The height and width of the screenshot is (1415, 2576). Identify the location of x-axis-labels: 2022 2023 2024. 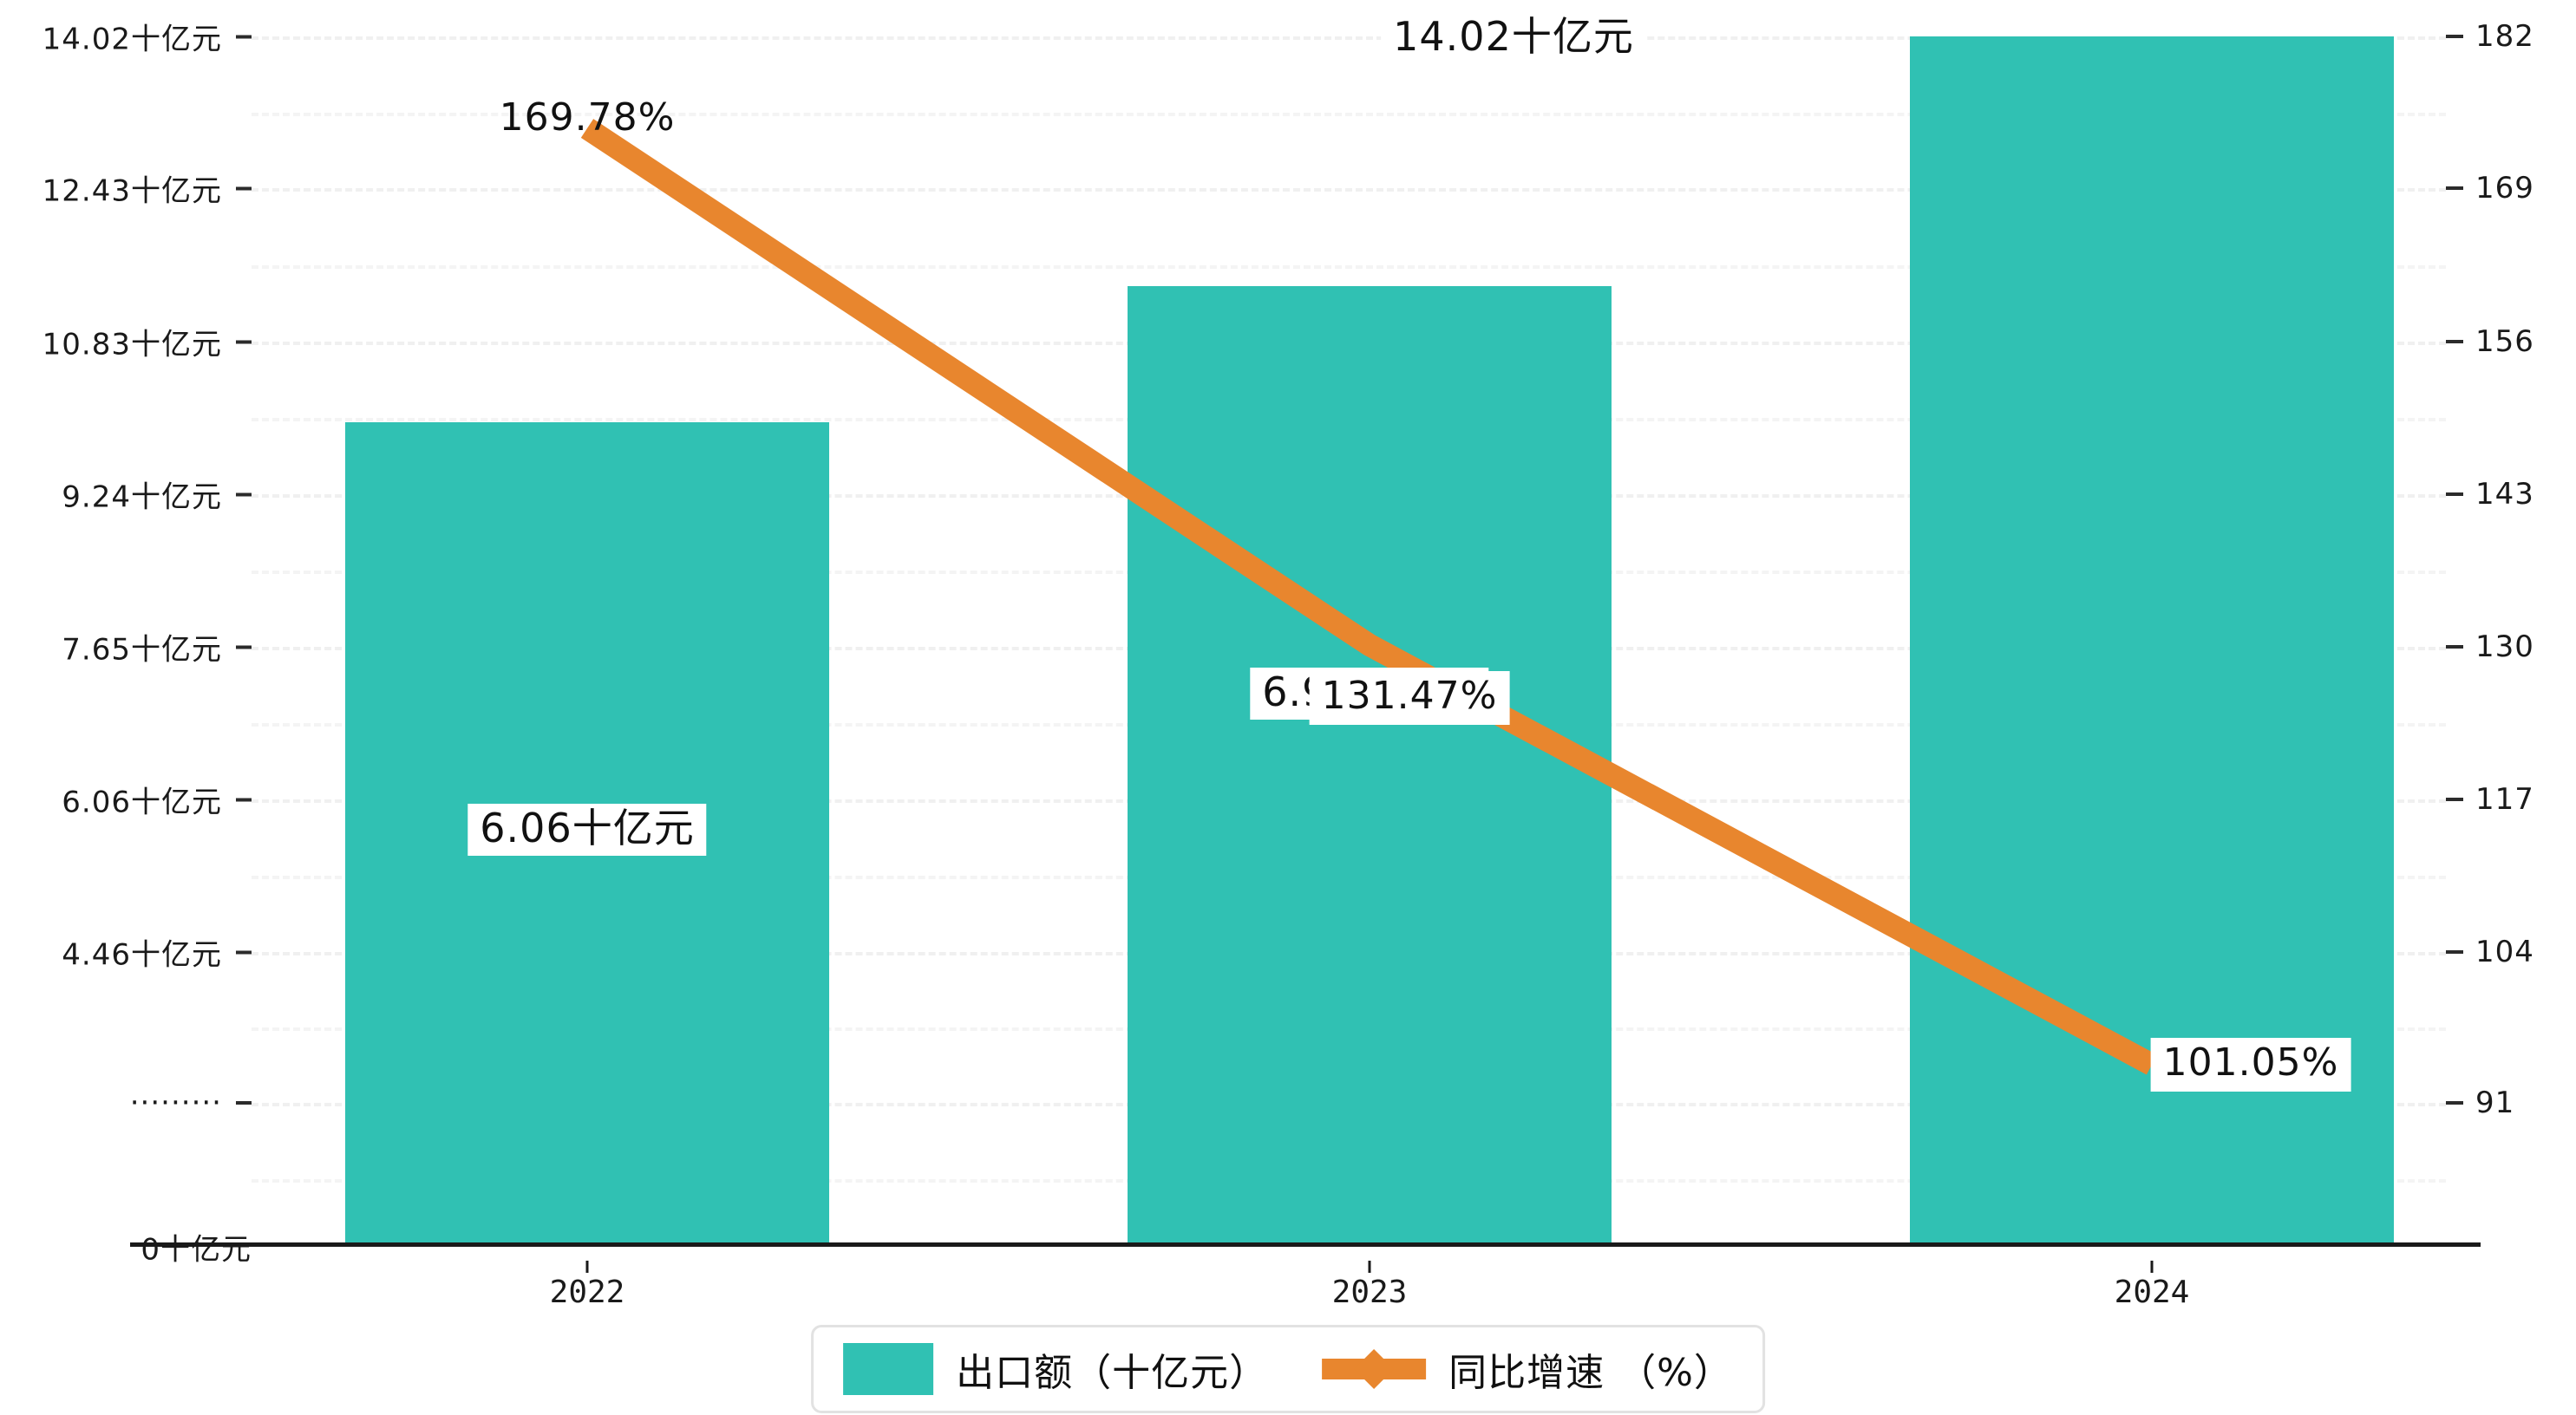
(1349, 1294).